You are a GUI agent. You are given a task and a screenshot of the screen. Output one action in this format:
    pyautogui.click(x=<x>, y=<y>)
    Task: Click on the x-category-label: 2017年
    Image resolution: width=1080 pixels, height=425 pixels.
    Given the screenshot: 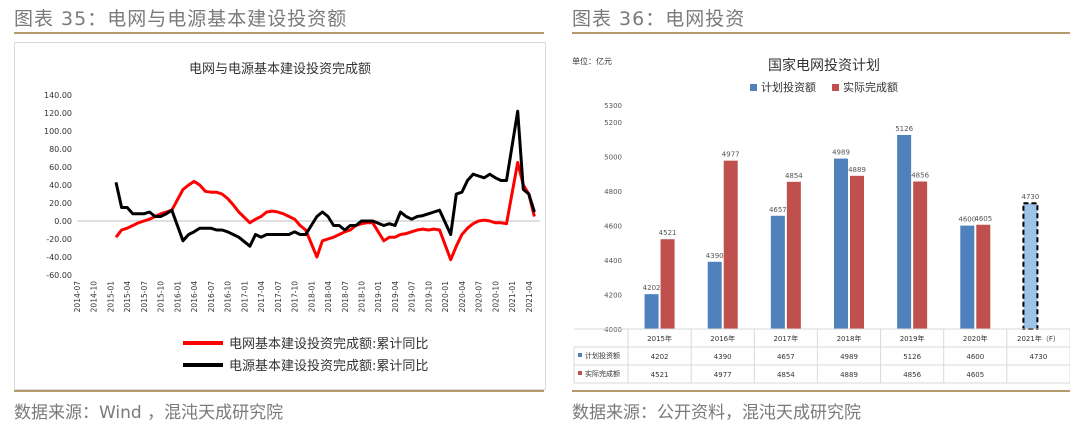 What is the action you would take?
    pyautogui.click(x=785, y=338)
    